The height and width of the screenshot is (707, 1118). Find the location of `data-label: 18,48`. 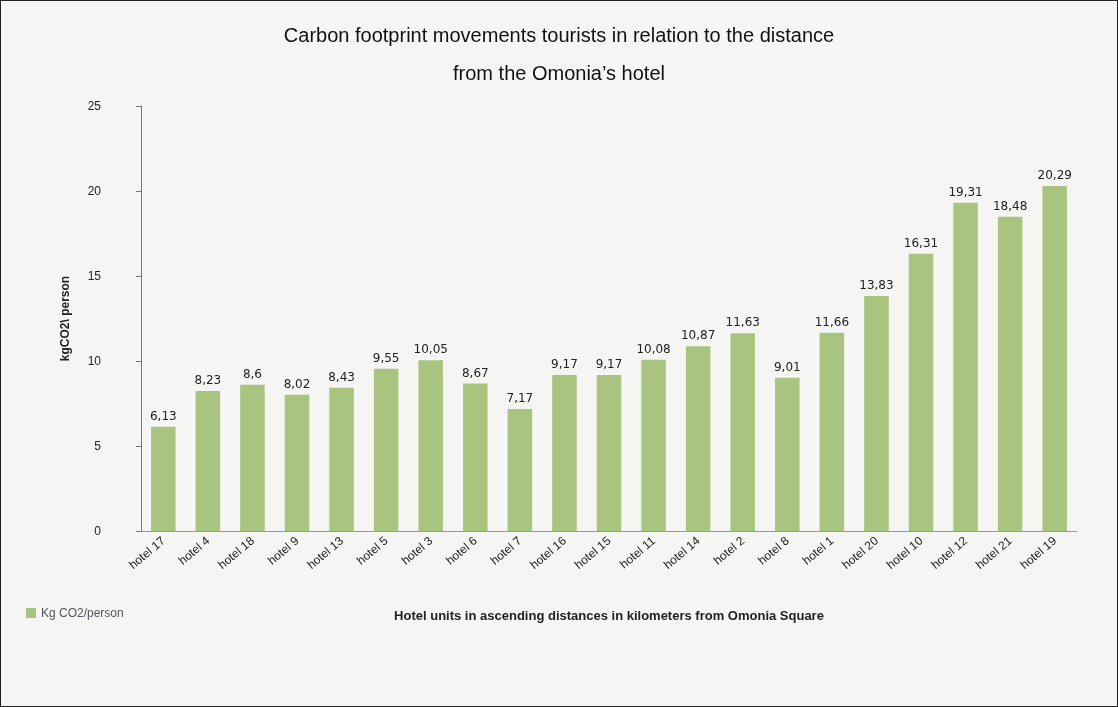

data-label: 18,48 is located at coordinates (1010, 205).